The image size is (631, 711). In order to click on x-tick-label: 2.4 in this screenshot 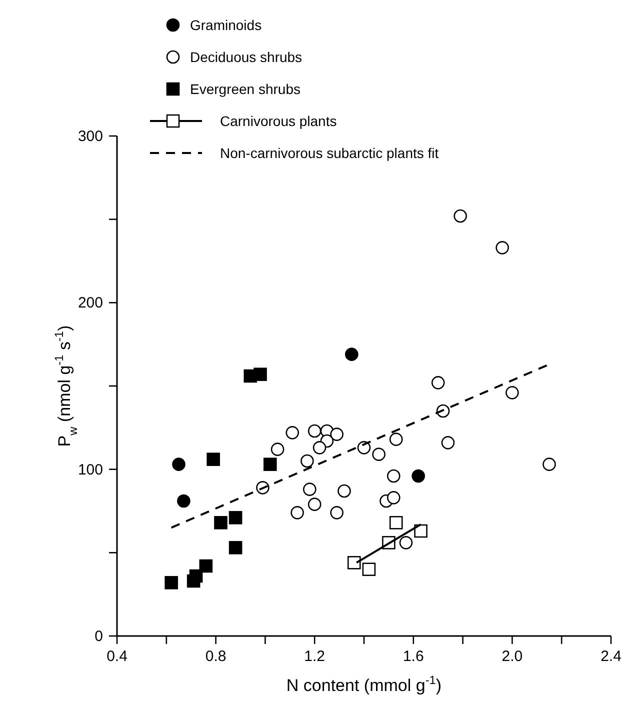, I will do `click(611, 656)`.